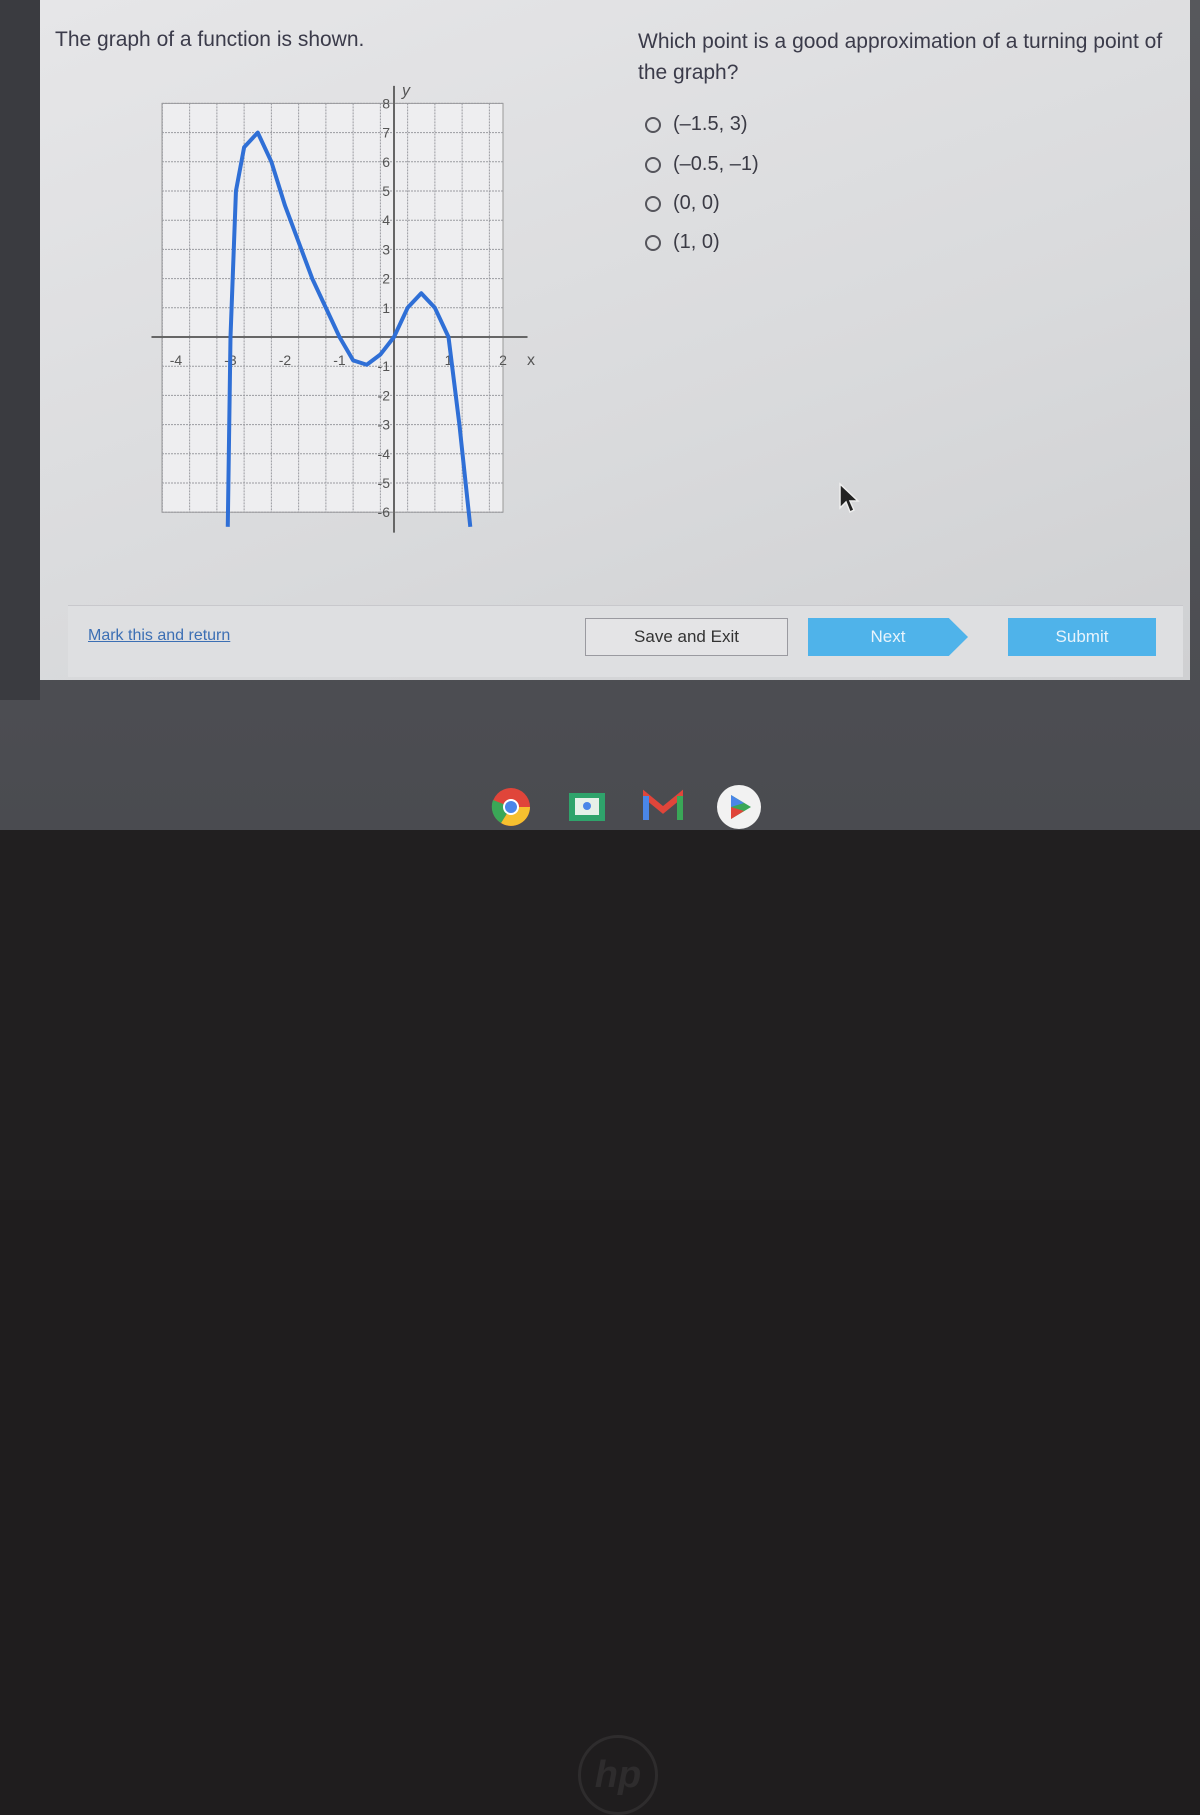 The image size is (1200, 1815). What do you see at coordinates (285, 360) in the screenshot?
I see `x-tick-label: -2` at bounding box center [285, 360].